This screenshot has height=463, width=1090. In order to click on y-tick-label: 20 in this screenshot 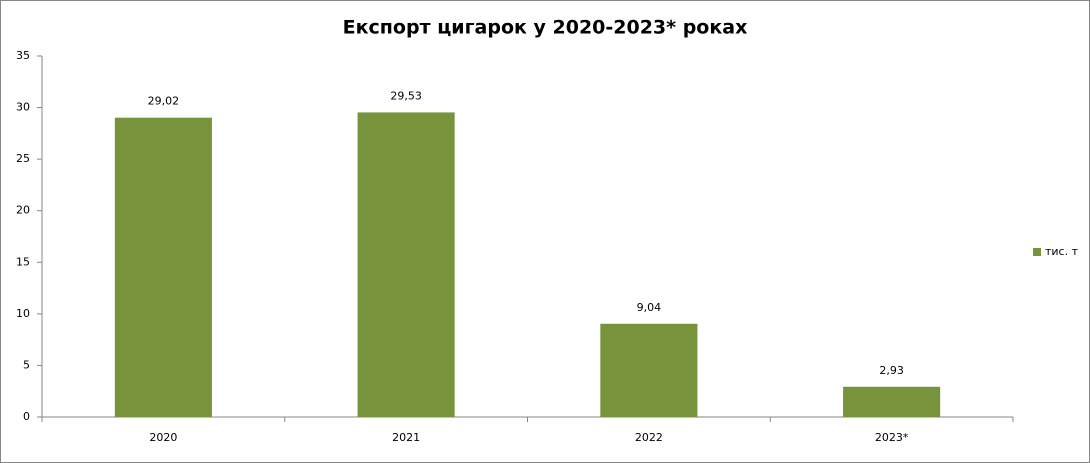, I will do `click(23, 210)`.